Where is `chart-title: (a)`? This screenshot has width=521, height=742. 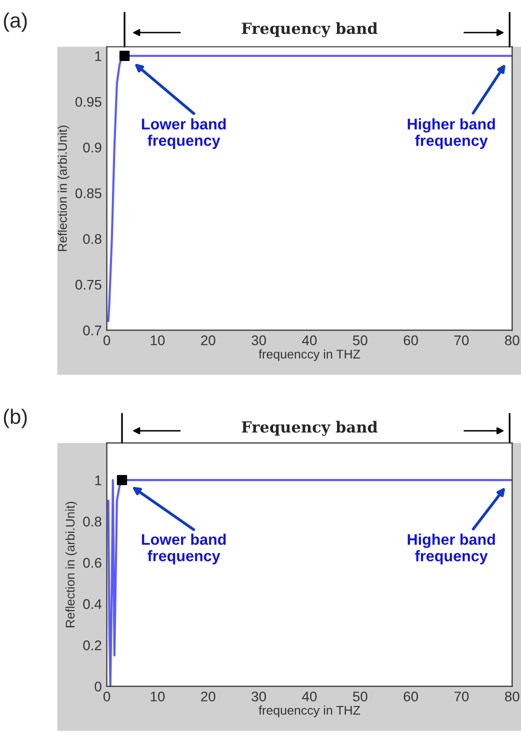
chart-title: (a) is located at coordinates (15, 22).